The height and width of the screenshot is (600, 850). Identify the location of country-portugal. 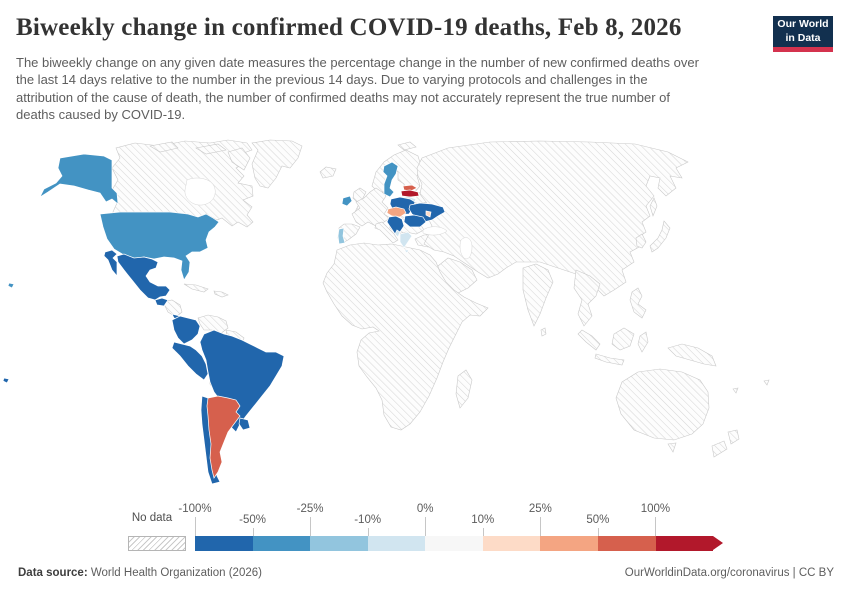
(341, 236).